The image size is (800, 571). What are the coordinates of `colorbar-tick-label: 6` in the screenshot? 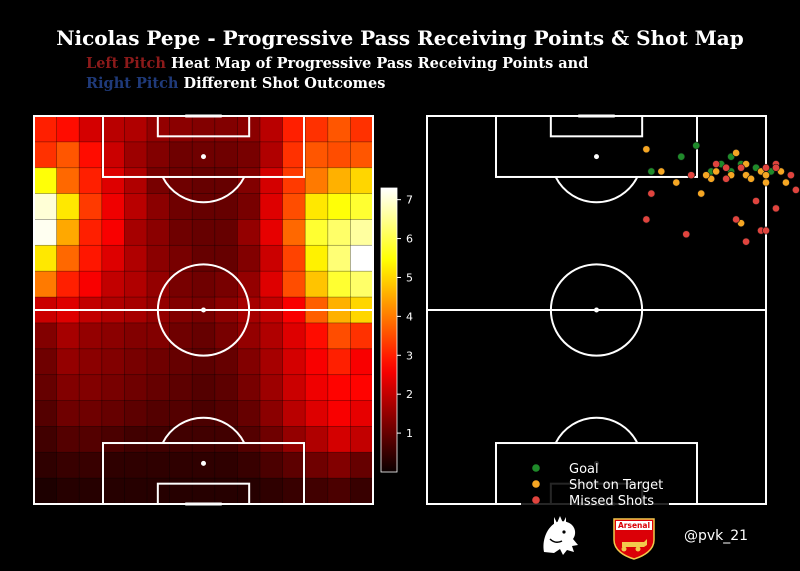 It's located at (409, 239).